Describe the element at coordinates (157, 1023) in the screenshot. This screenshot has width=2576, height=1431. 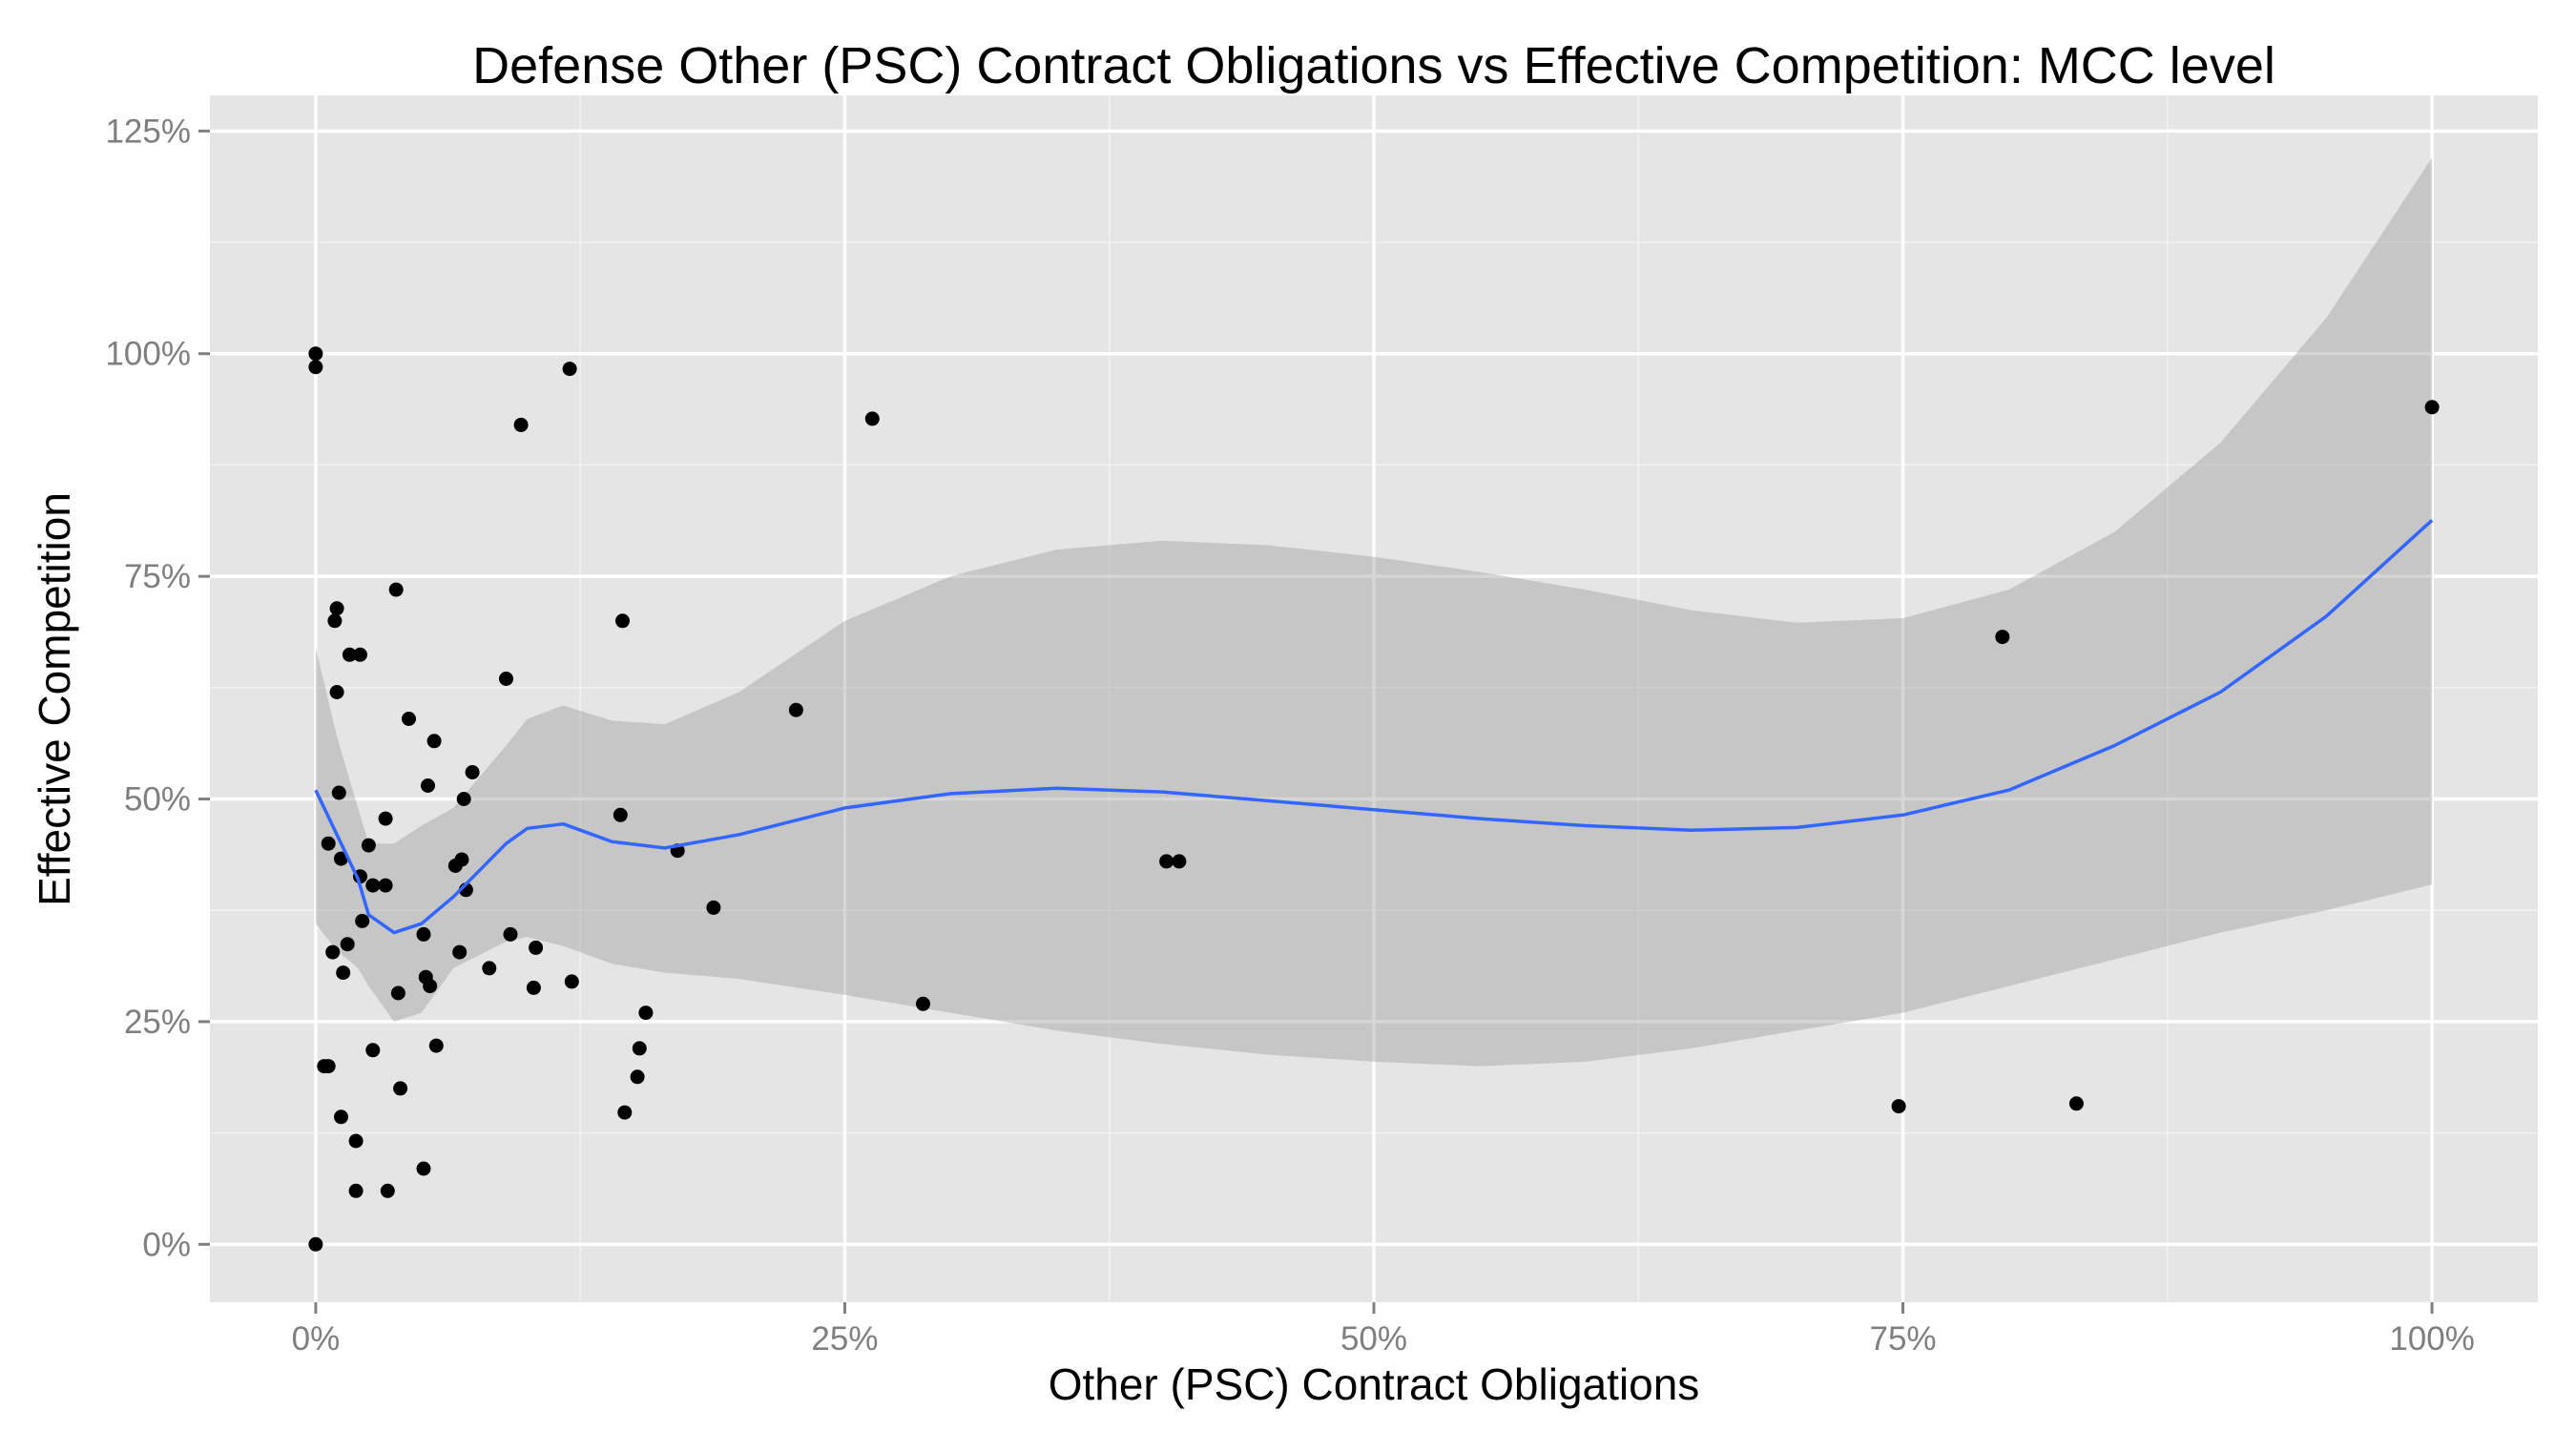
I see `y-tick-label: 25%` at that location.